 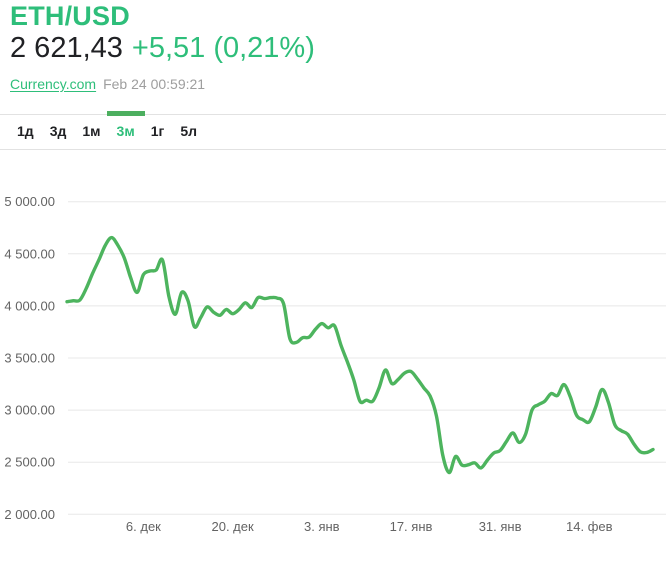 What do you see at coordinates (66, 48) in the screenshot?
I see `current-price: 2 621,43` at bounding box center [66, 48].